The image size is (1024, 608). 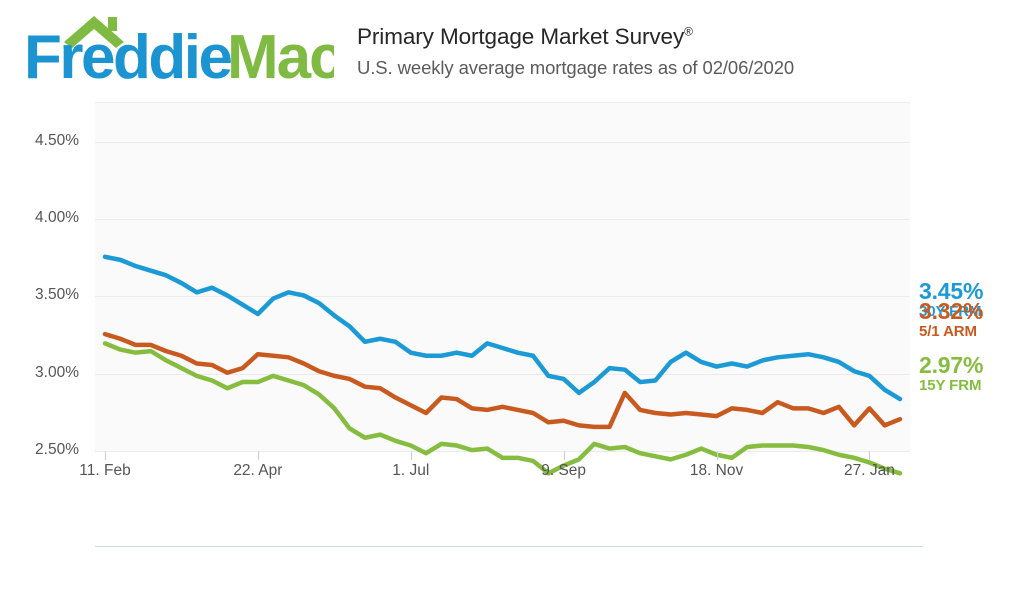 I want to click on registered-mark: ®, so click(x=688, y=31).